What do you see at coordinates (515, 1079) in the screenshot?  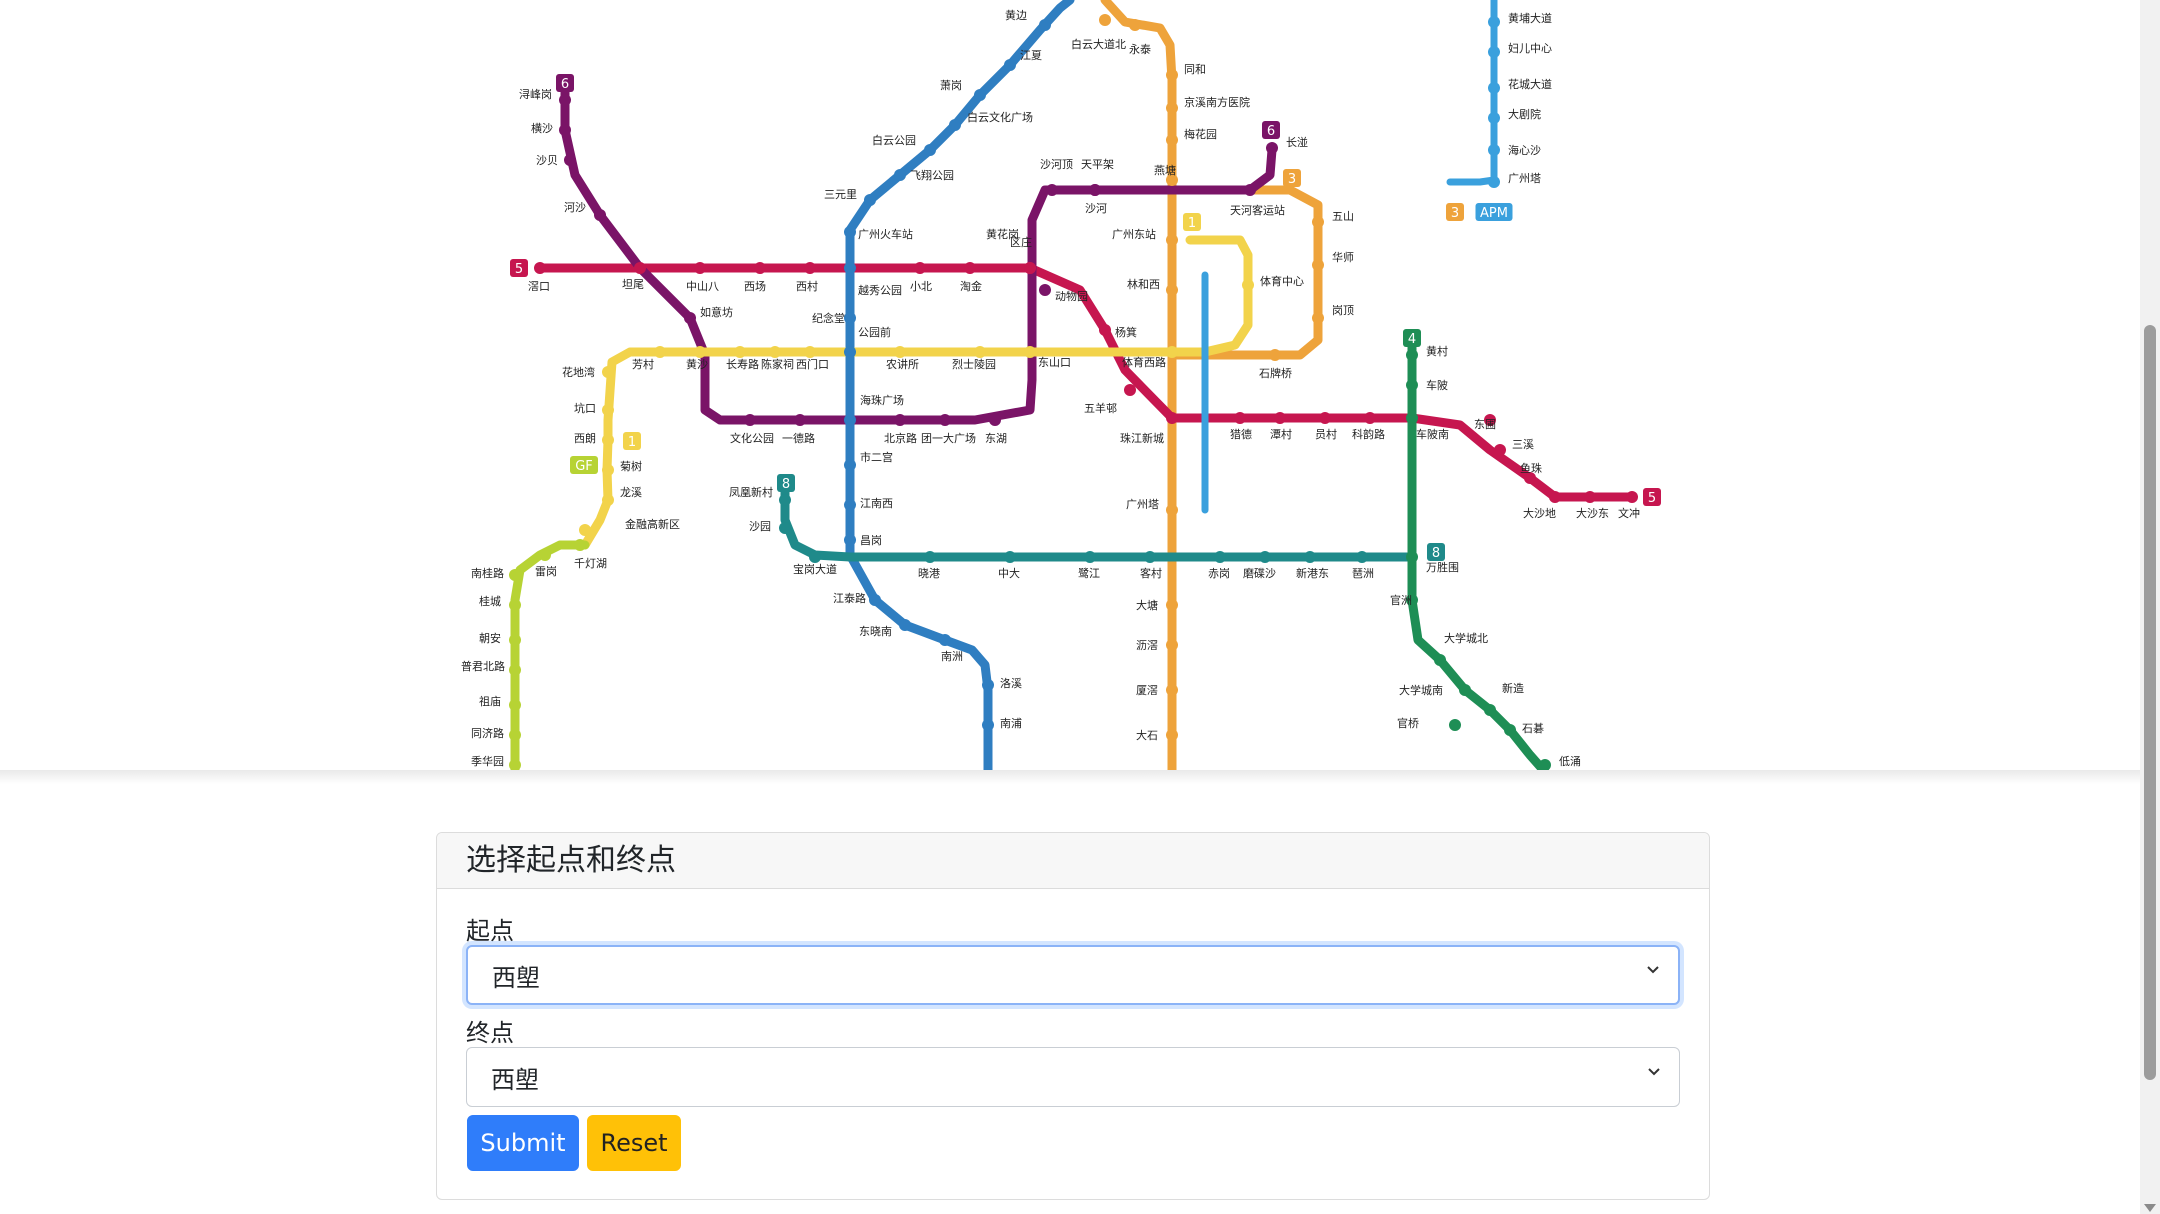 I see `end-select-value: 西塱` at bounding box center [515, 1079].